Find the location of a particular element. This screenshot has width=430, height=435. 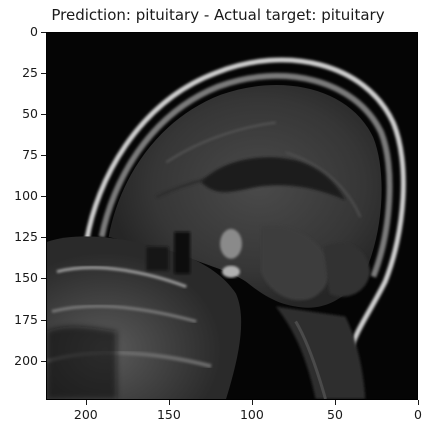

y-tick-label: 75 is located at coordinates (30, 155).